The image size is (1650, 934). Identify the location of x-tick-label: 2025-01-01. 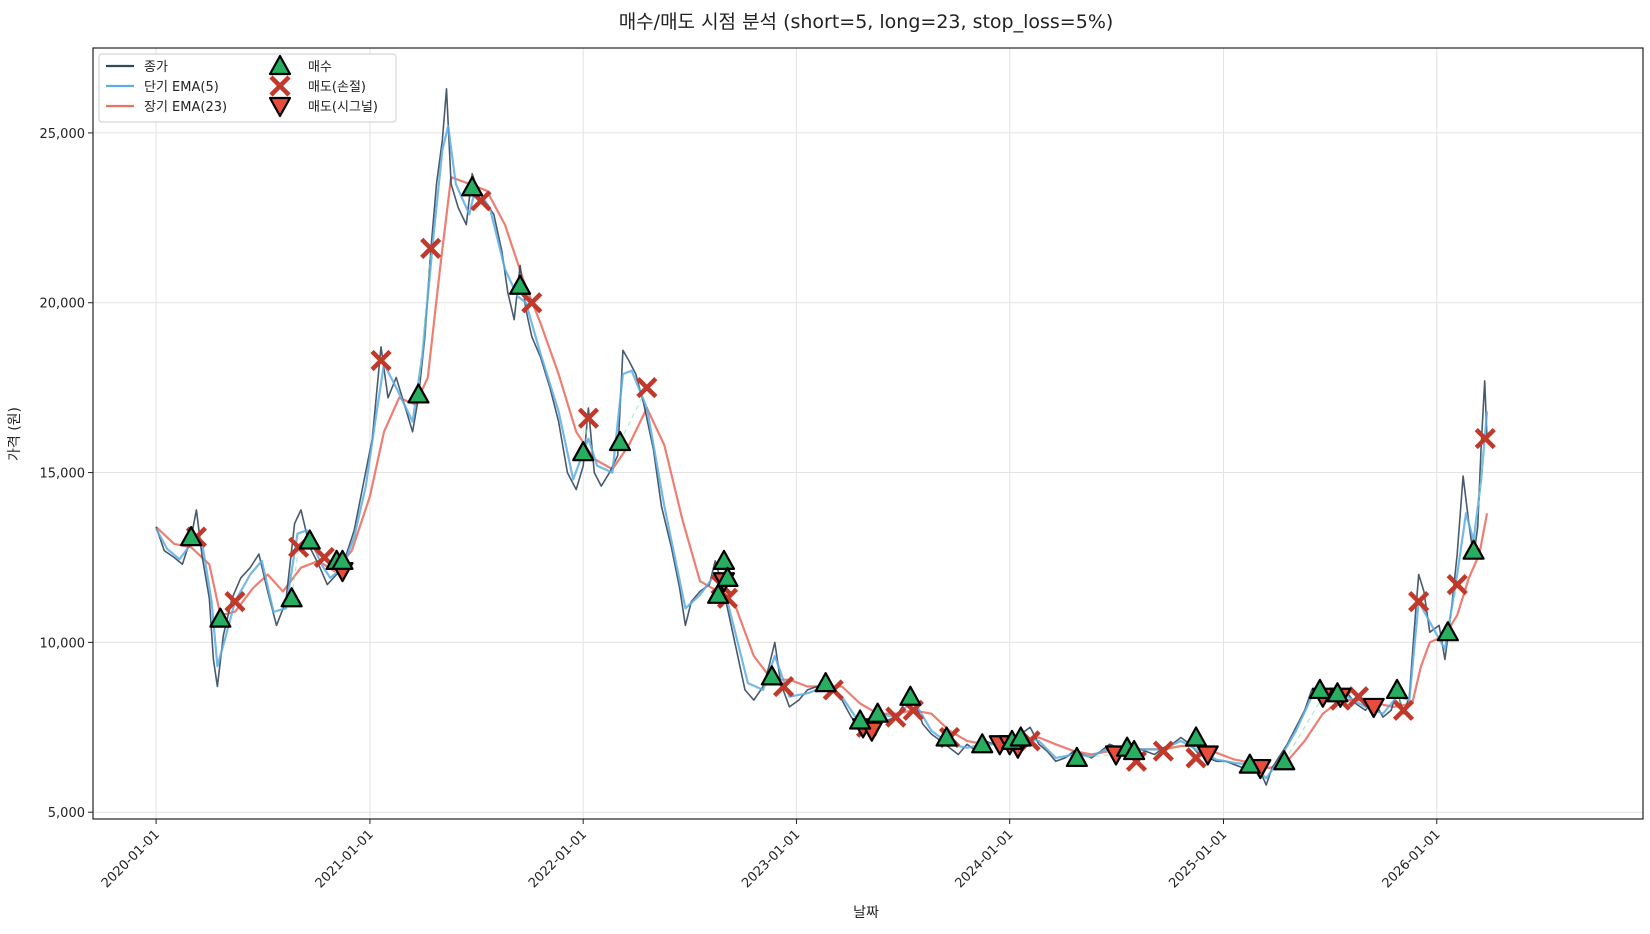
(1198, 859).